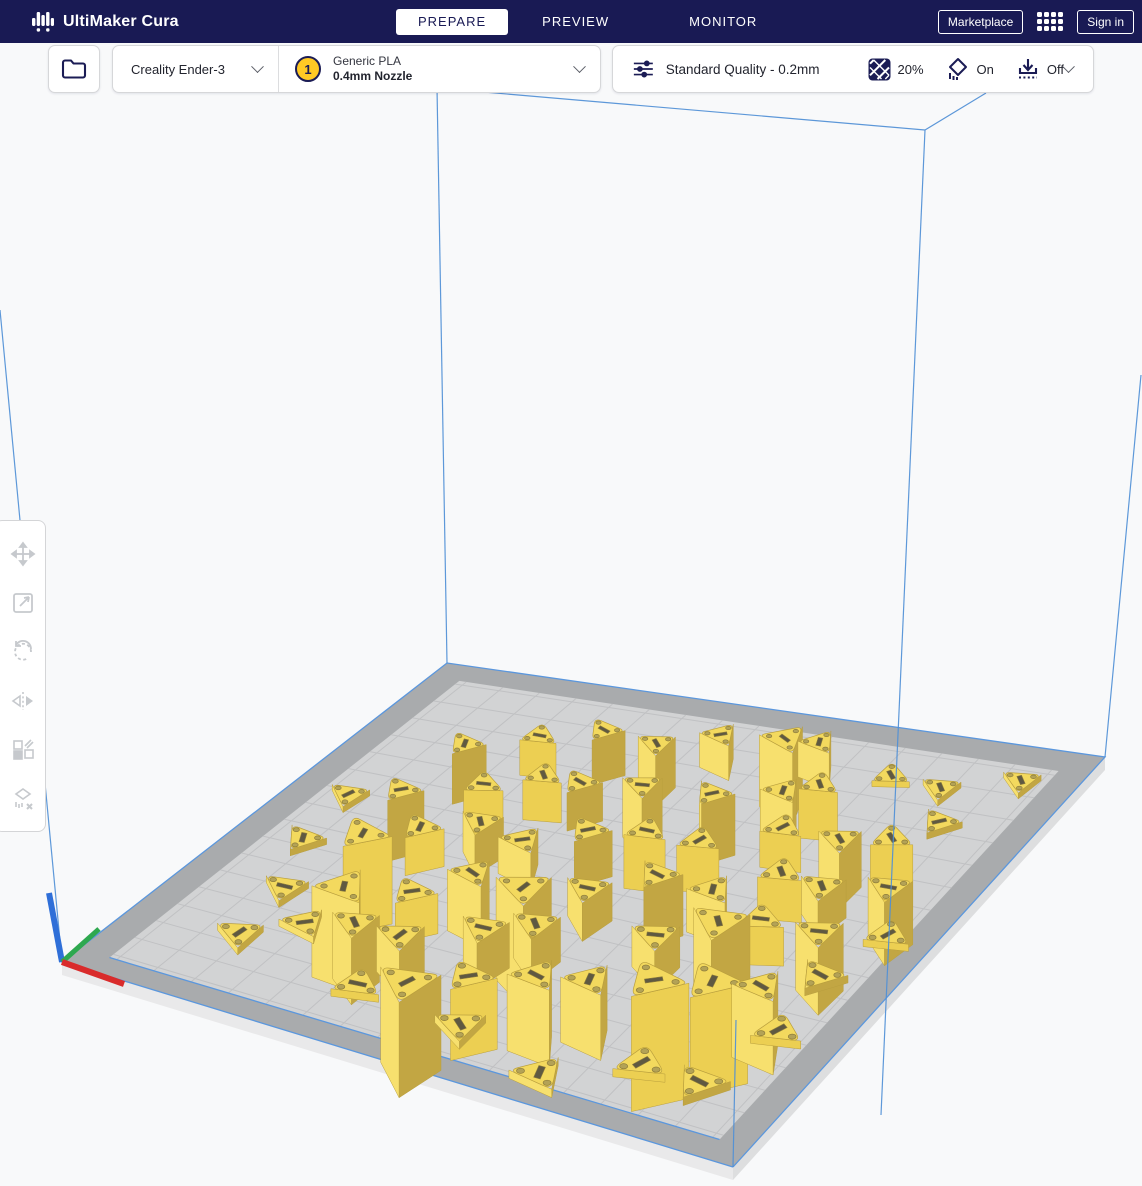 This screenshot has height=1186, width=1142. I want to click on rotate-tool-button, so click(23, 652).